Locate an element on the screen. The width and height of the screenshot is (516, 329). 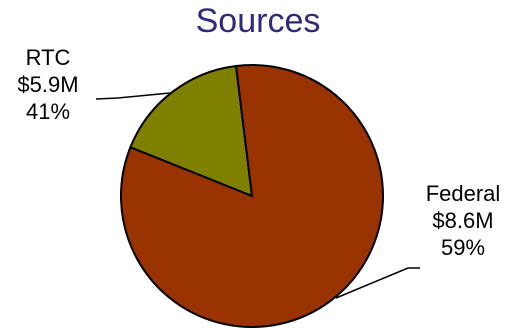
leader-line-federal is located at coordinates (377, 283).